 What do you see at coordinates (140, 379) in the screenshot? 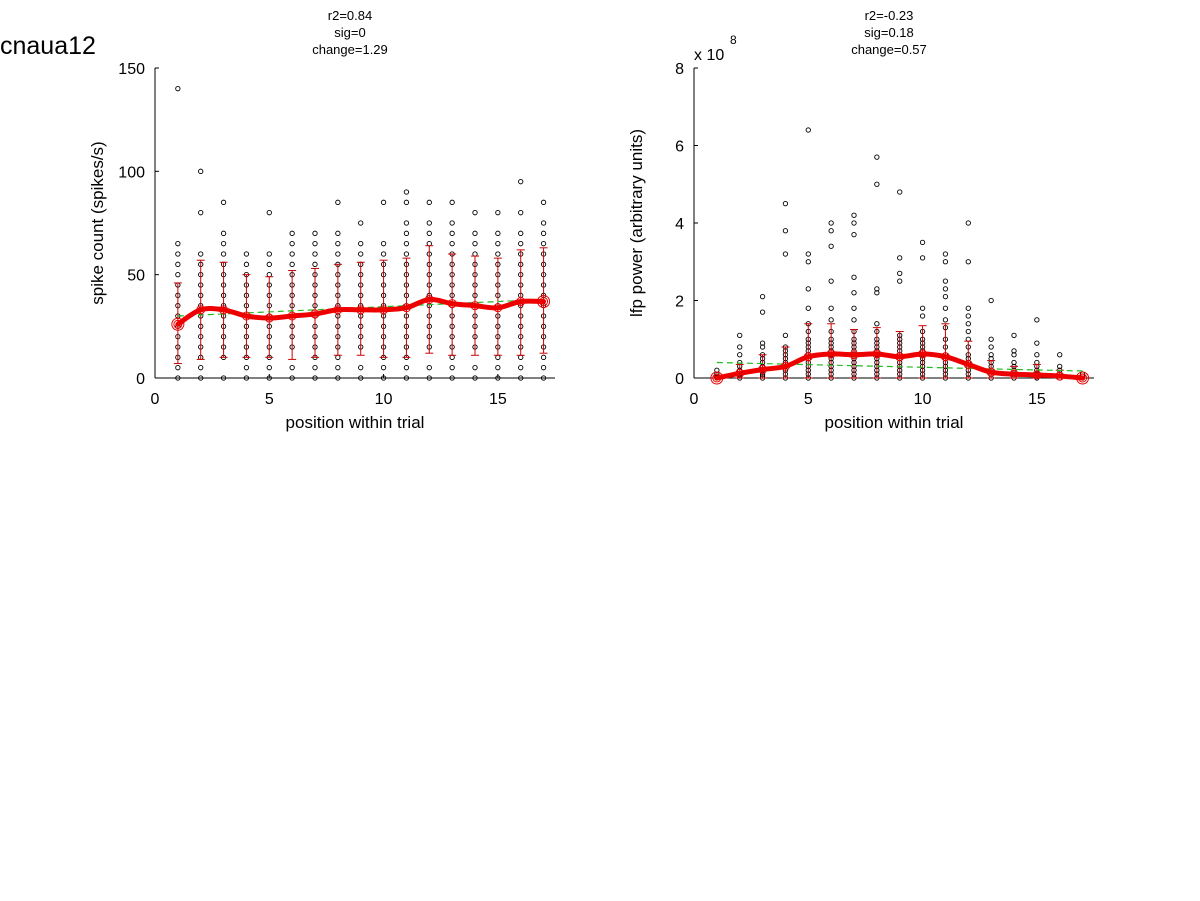
I see `y-tick-label: 0` at bounding box center [140, 379].